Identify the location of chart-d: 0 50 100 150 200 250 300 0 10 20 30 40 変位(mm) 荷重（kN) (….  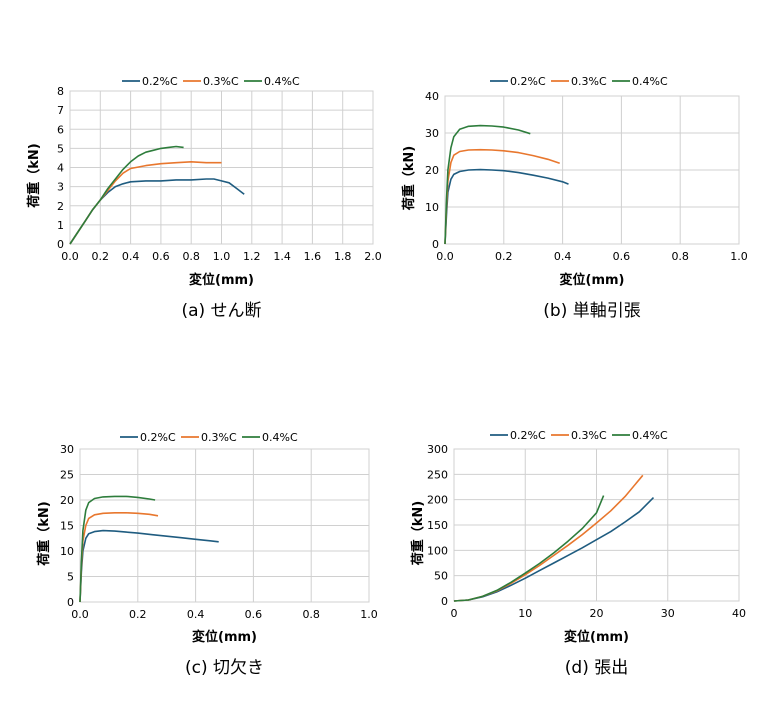
(578, 553).